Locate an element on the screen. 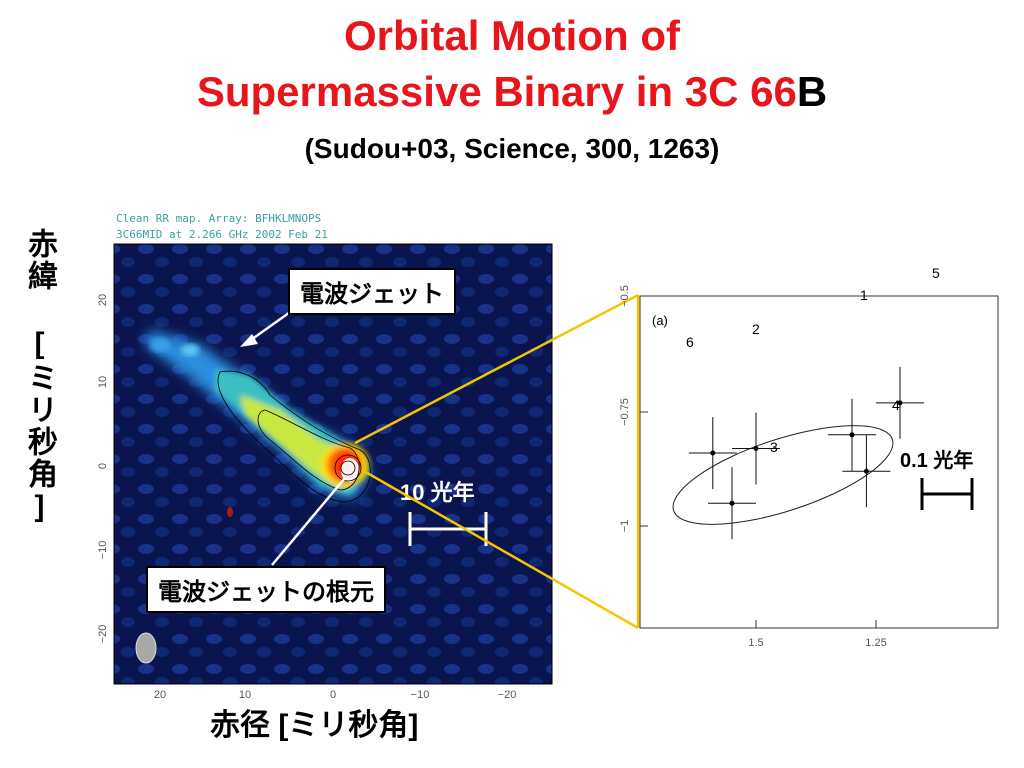  orbit-ellipse is located at coordinates (783, 475).